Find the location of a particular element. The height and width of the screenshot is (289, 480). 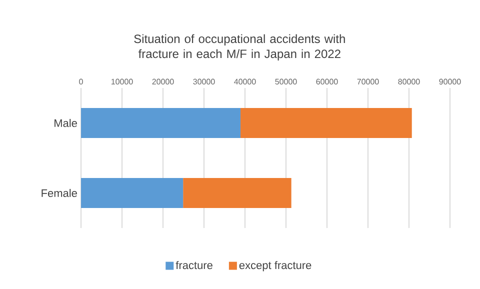

x-tick-label: 90000 is located at coordinates (450, 81).